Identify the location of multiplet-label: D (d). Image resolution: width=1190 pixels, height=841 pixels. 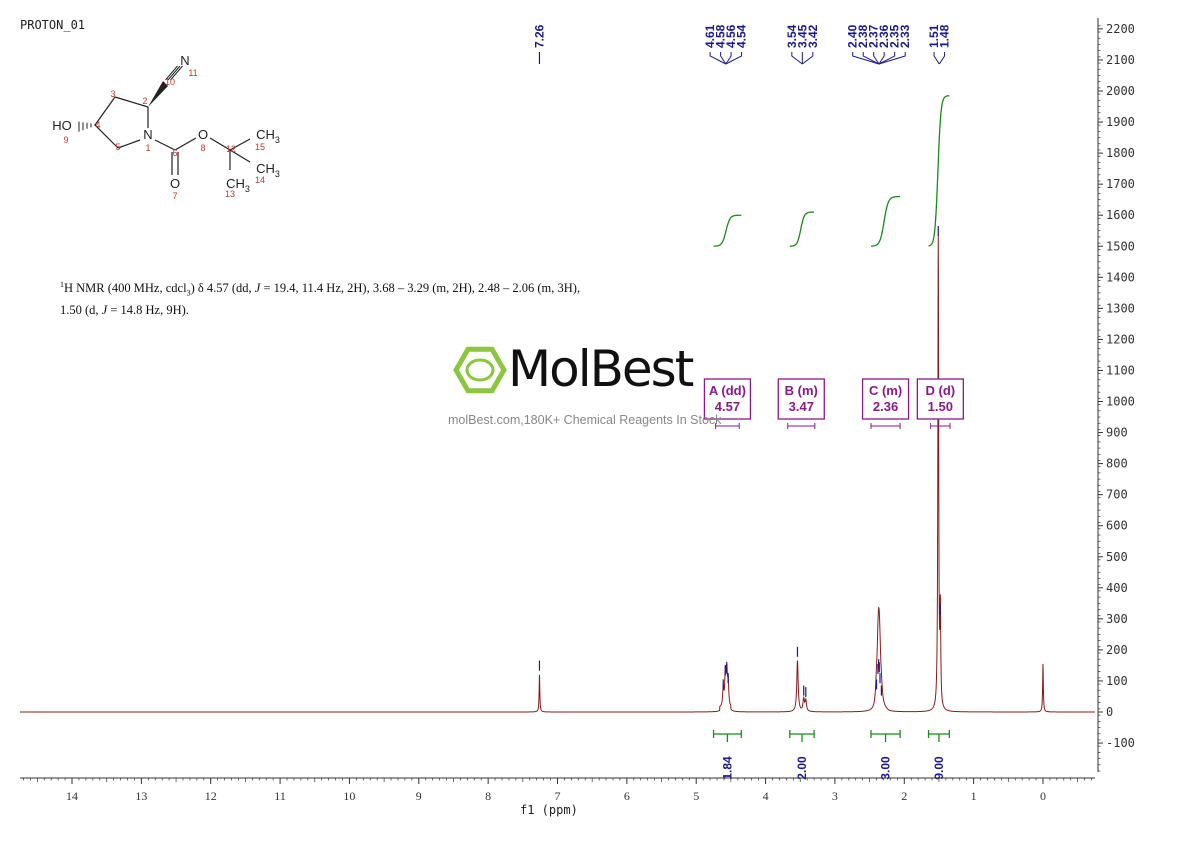
(941, 390).